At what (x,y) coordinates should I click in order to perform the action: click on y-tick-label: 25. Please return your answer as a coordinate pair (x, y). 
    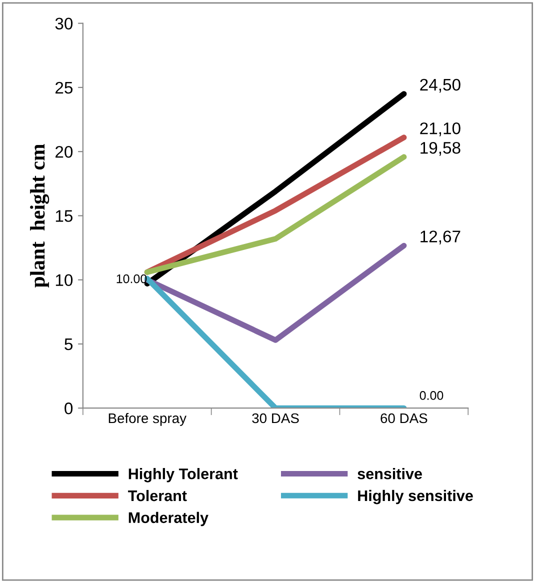
    Looking at the image, I should click on (64, 88).